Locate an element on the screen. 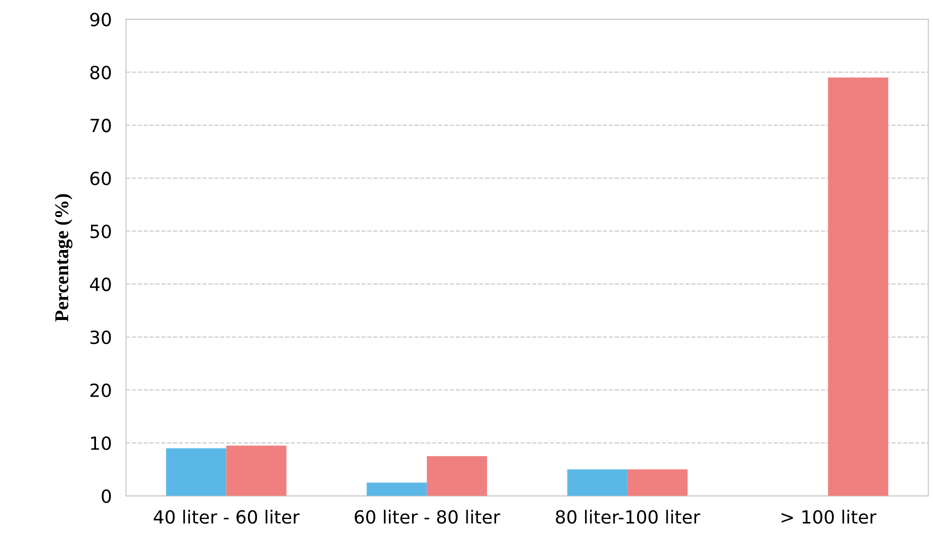 This screenshot has width=933, height=551. y-tick-label: 0 is located at coordinates (106, 496).